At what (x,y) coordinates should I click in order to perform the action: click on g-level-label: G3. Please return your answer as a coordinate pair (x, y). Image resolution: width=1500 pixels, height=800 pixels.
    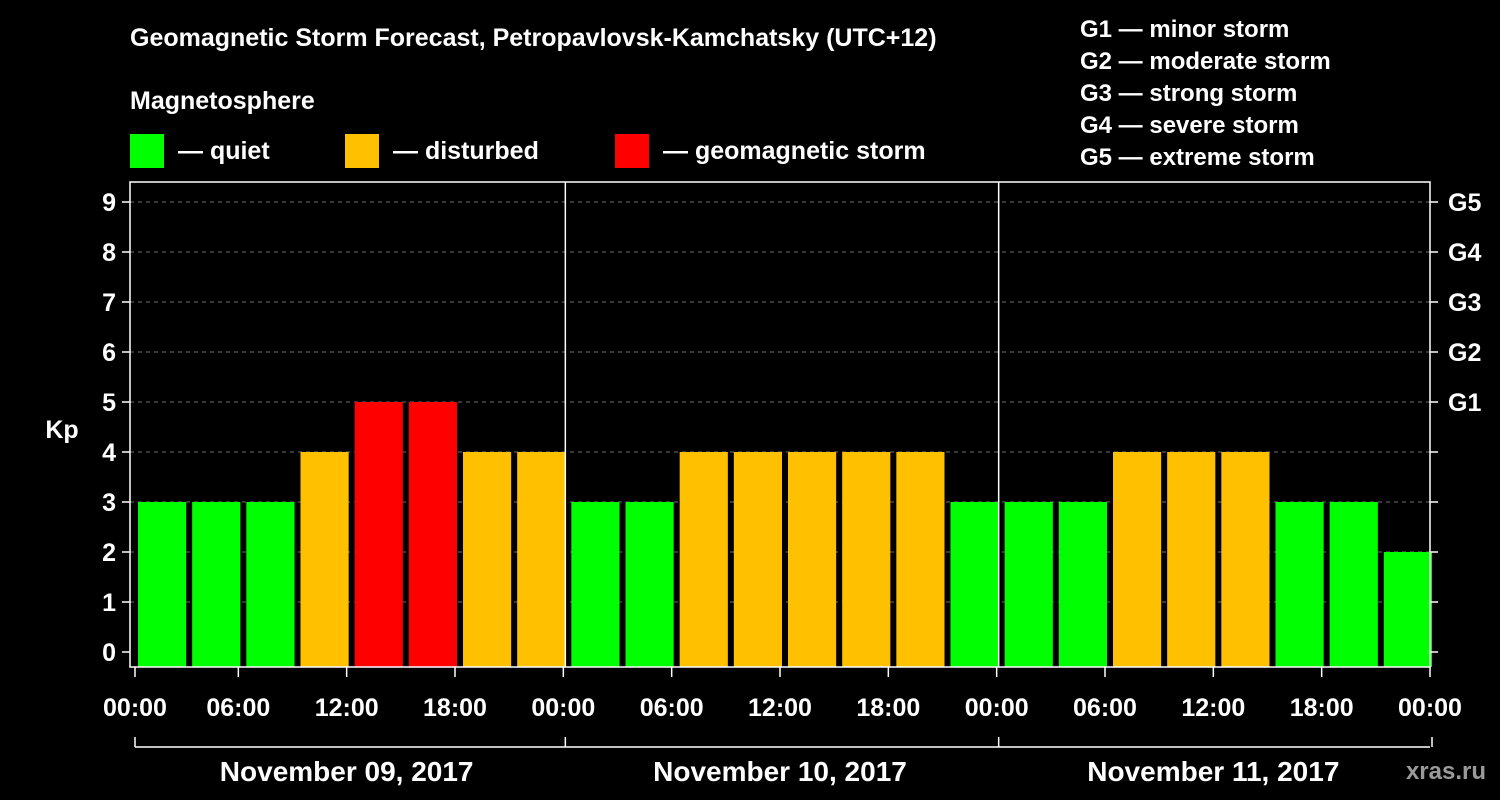
    Looking at the image, I should click on (1464, 303).